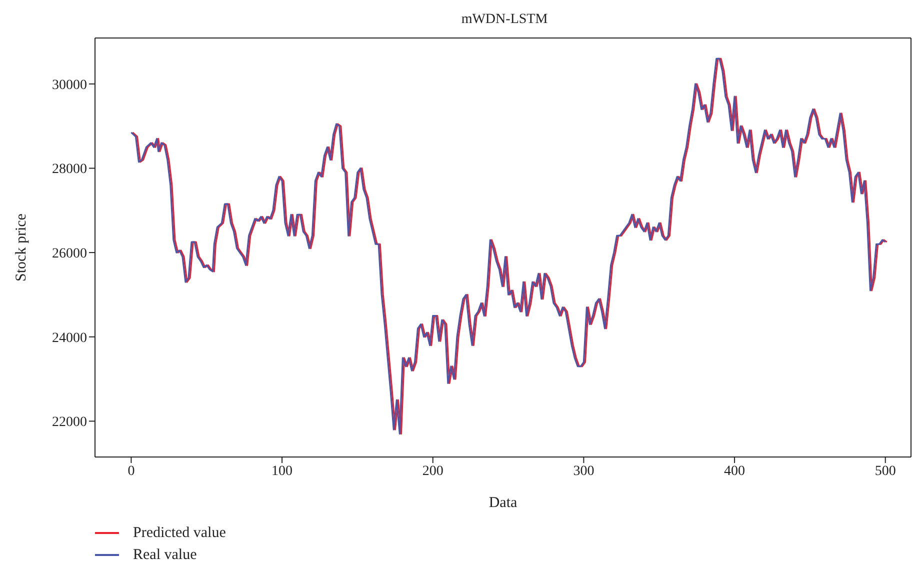 The image size is (922, 575). What do you see at coordinates (69, 422) in the screenshot?
I see `y-tick-label: 22000` at bounding box center [69, 422].